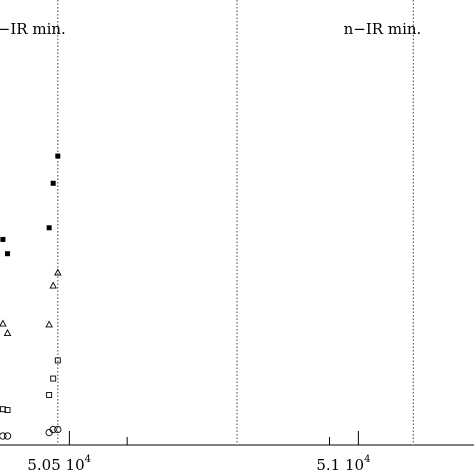 The image size is (474, 474). I want to click on minimum-label-2: n−IR min., so click(383, 29).